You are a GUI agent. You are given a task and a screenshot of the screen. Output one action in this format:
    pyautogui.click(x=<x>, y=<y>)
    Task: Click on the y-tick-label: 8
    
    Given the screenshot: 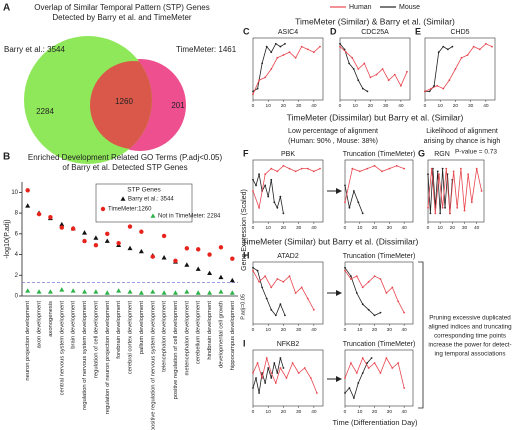 What is the action you would take?
    pyautogui.click(x=17, y=214)
    